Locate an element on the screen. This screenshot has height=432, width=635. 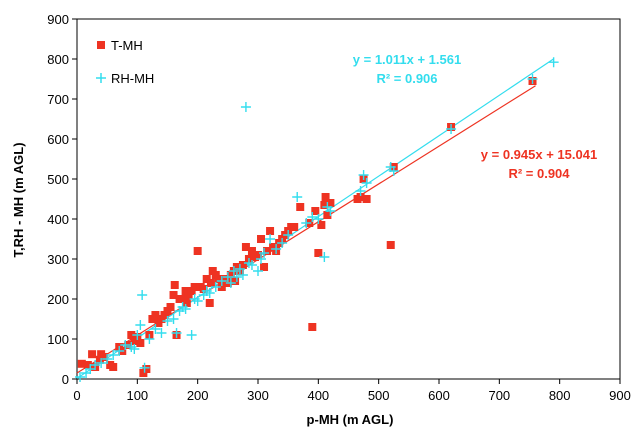
y-tick-label: 800 is located at coordinates (58, 59).